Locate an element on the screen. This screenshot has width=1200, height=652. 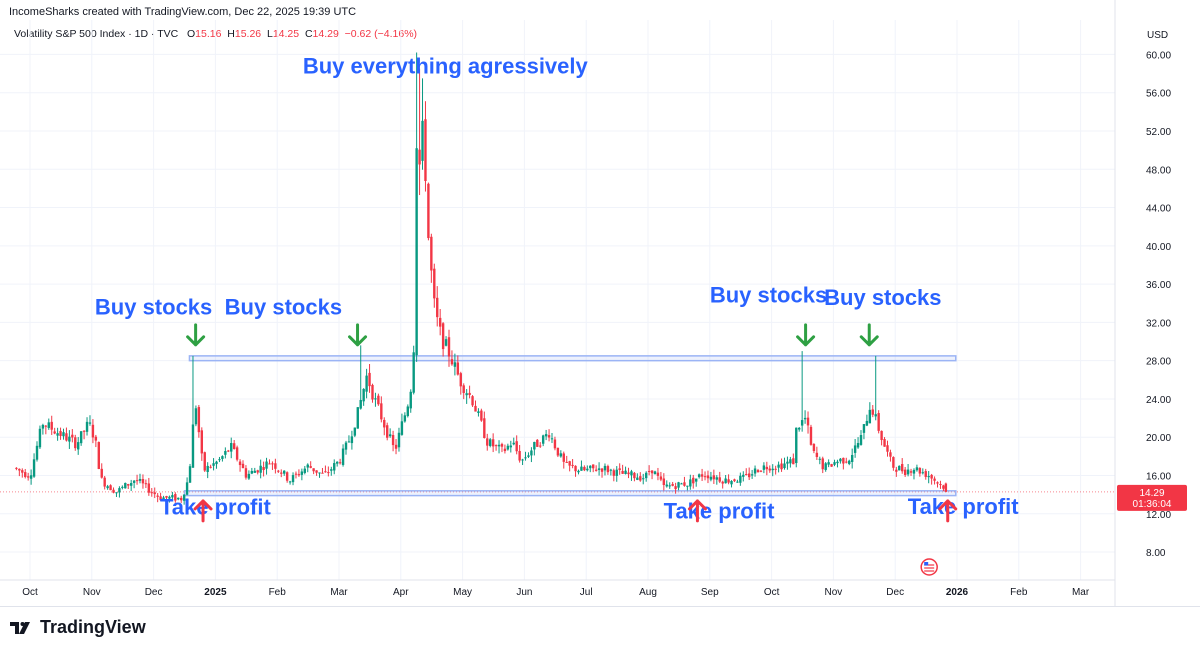
y-tick-label: 48.00 is located at coordinates (1158, 170).